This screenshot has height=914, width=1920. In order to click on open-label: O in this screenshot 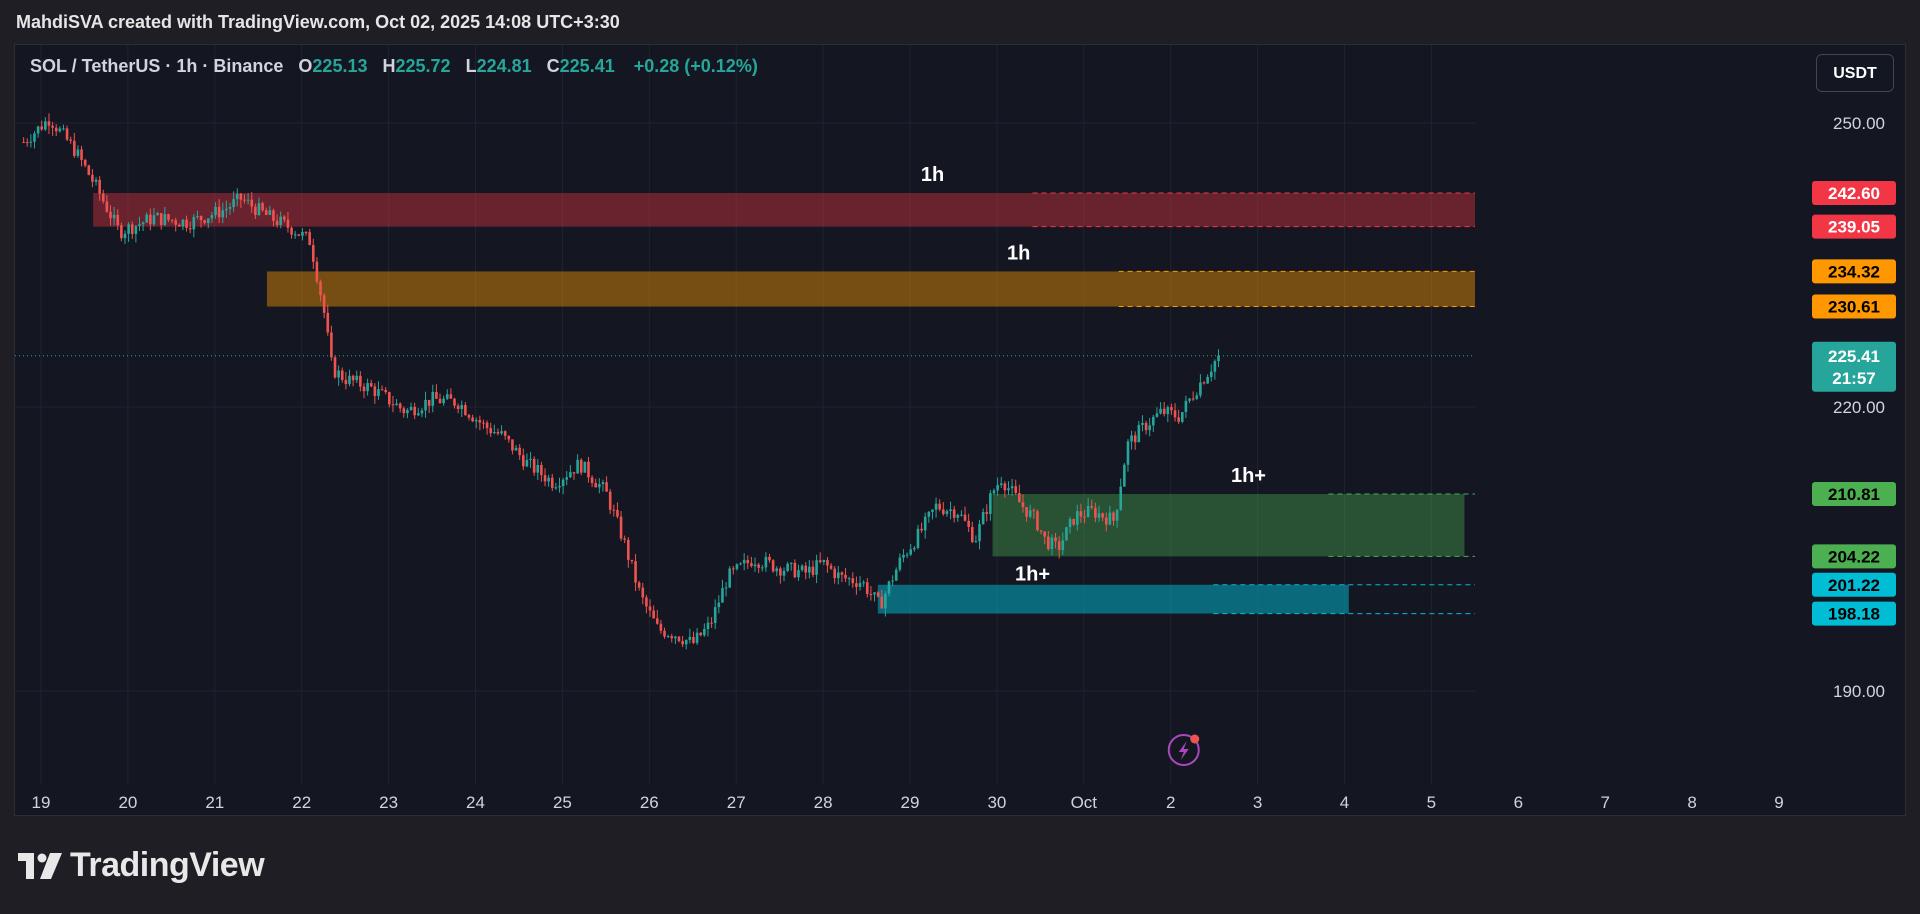, I will do `click(305, 66)`.